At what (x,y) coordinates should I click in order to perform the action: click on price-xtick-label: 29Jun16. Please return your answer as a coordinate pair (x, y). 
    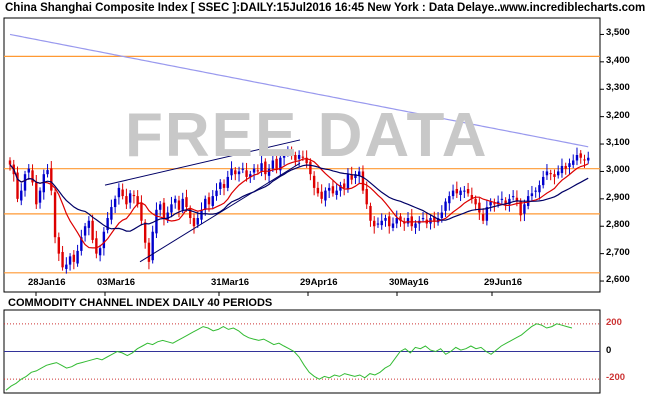
    Looking at the image, I should click on (503, 282).